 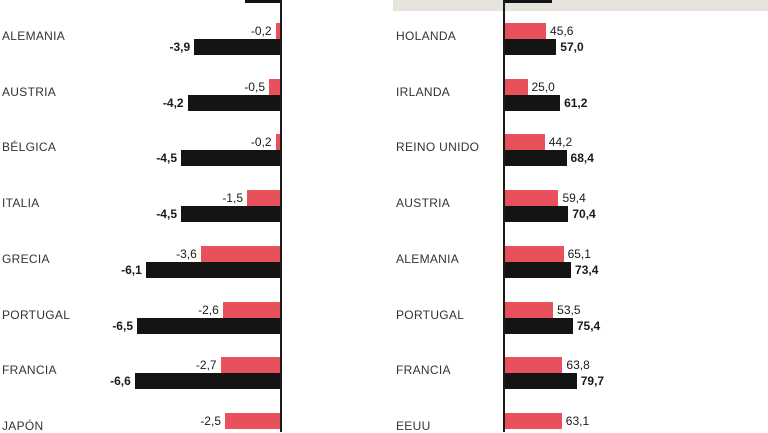 I want to click on value-label: -2,5, so click(x=210, y=420).